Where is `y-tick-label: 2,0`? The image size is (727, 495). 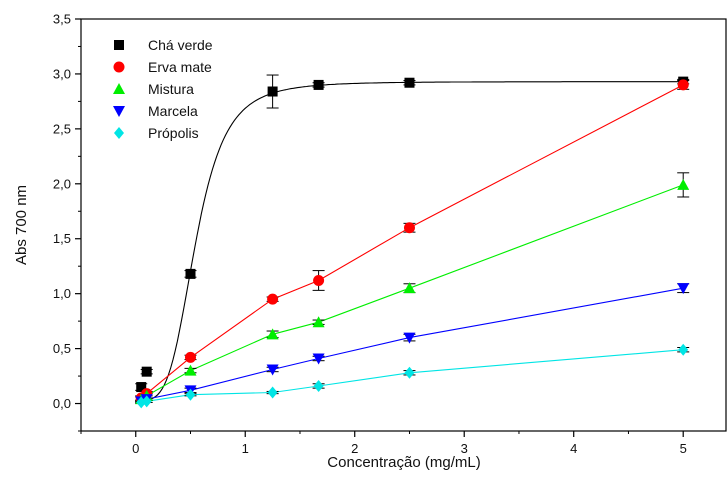 y-tick-label: 2,0 is located at coordinates (62, 183).